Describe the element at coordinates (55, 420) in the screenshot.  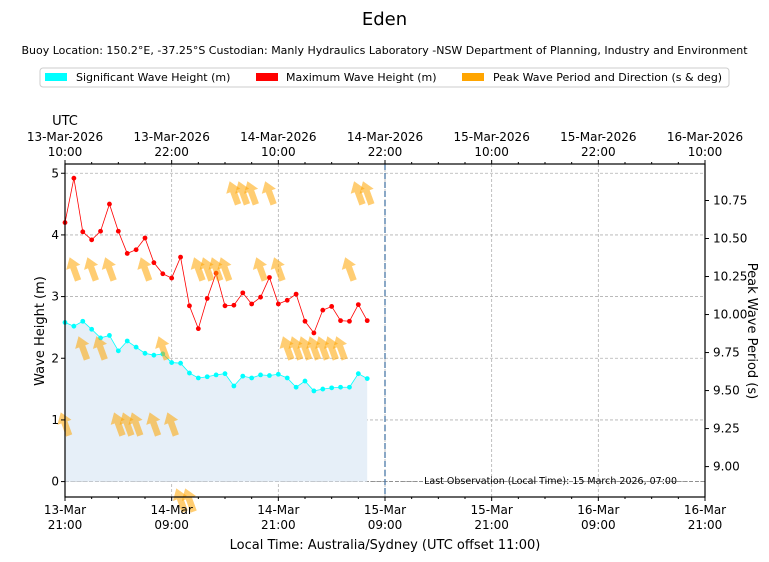
I see `y-tick-label: 1` at that location.